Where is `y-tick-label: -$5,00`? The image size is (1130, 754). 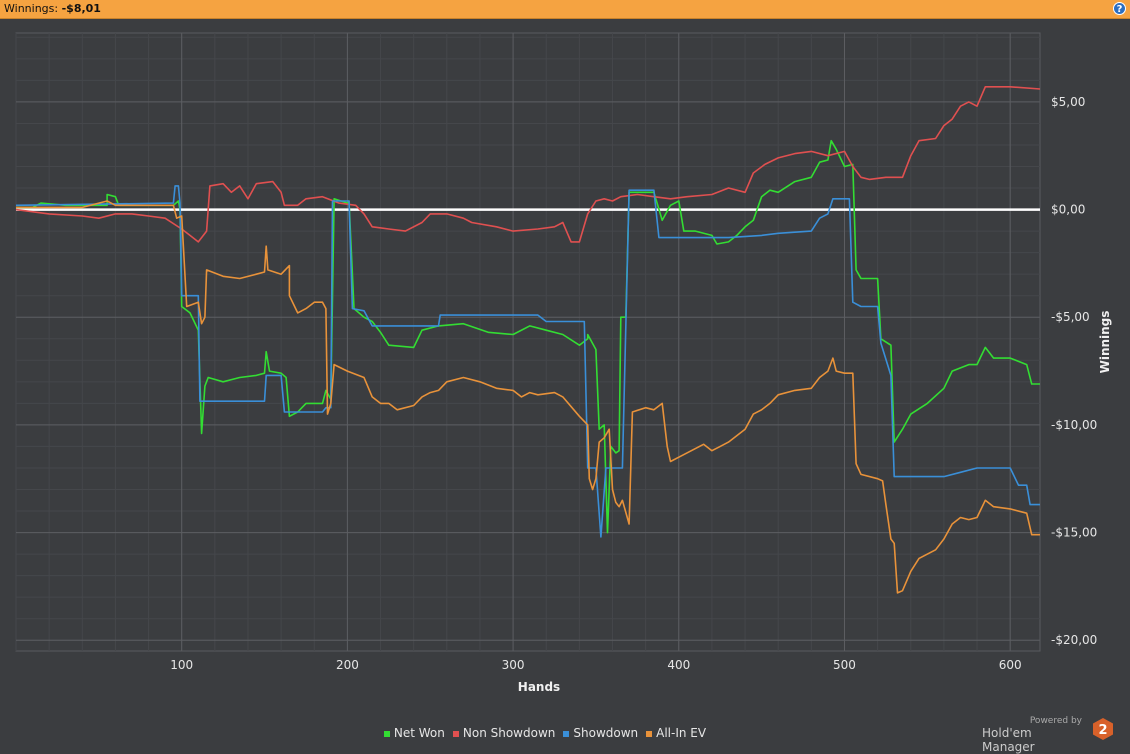
y-tick-label: -$5,00 is located at coordinates (1070, 317).